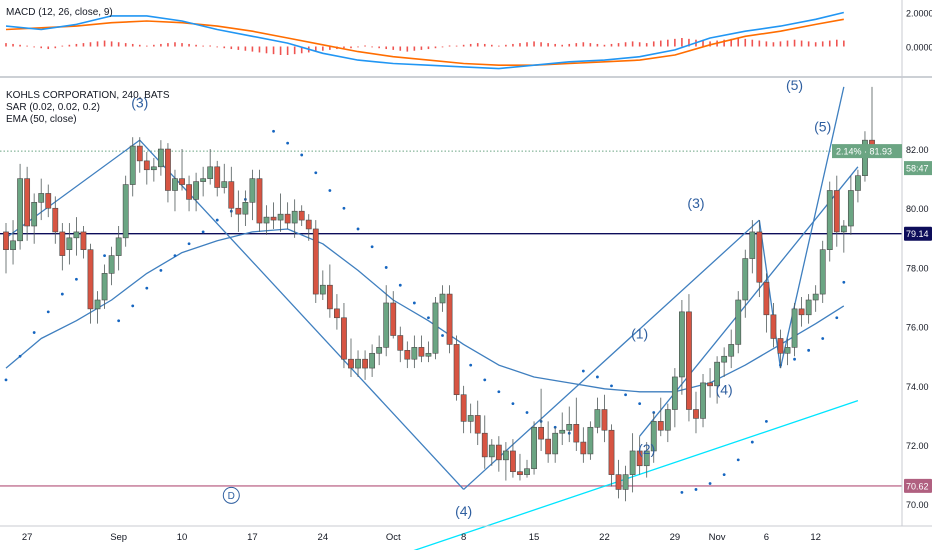  I want to click on macd-panel, so click(425, 40).